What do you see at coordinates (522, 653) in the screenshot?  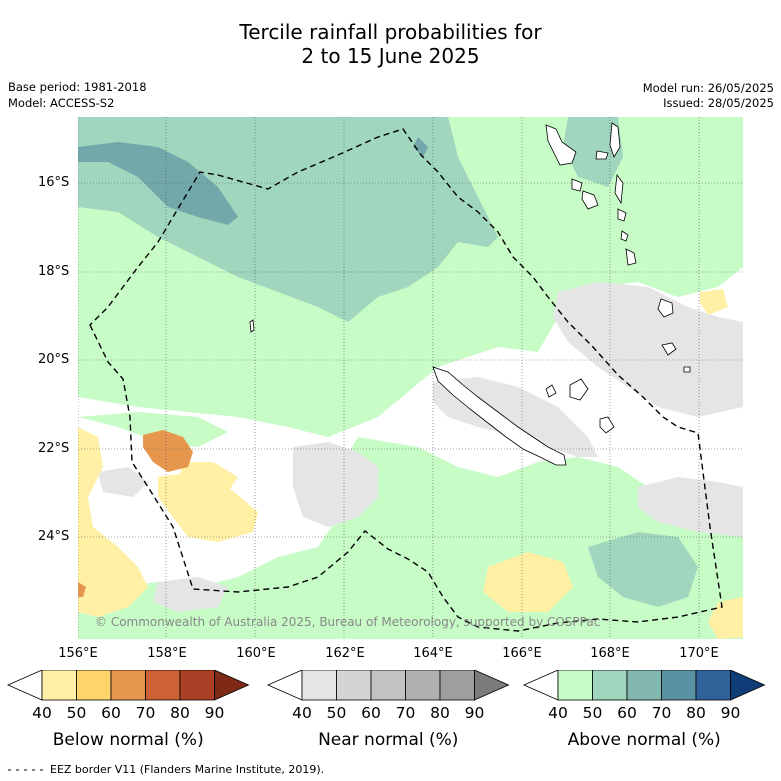 I see `lon-tick-166e: 166°E` at bounding box center [522, 653].